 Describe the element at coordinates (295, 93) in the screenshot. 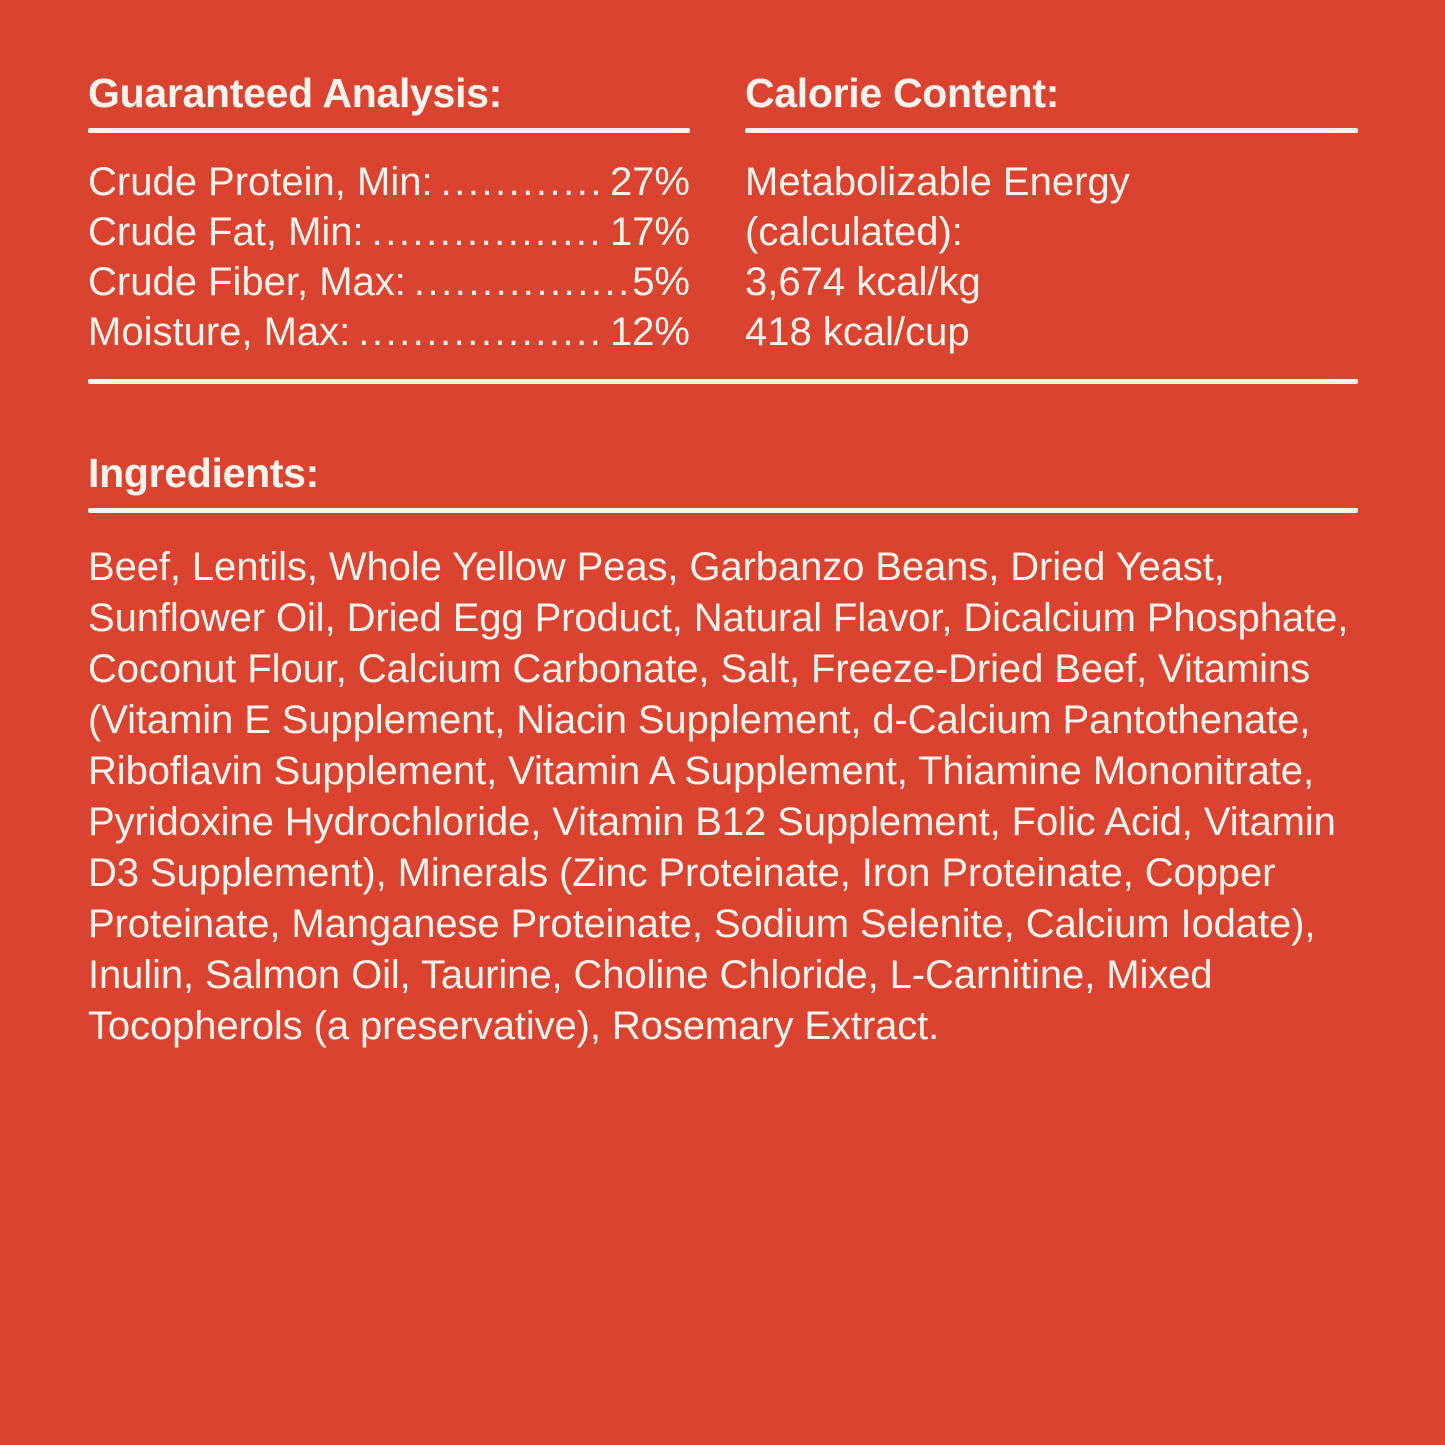

I see `guaranteed-analysis-heading: Guaranteed Analysis:` at that location.